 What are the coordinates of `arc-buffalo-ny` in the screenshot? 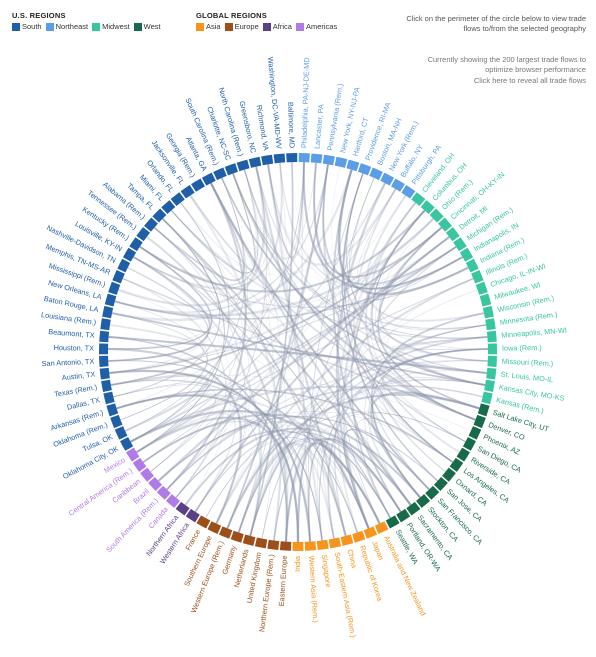 It's located at (398, 185).